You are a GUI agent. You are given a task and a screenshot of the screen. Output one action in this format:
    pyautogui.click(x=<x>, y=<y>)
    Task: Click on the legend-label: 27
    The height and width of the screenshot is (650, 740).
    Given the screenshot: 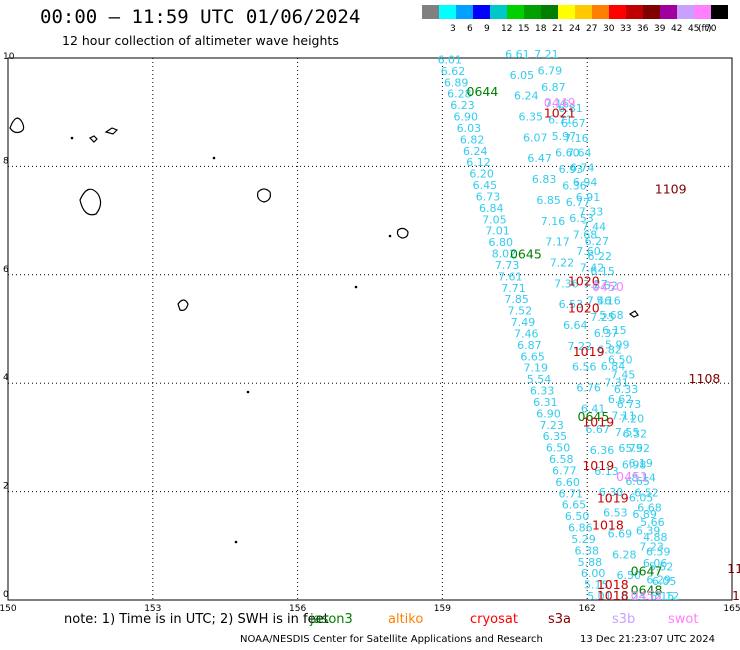 What is the action you would take?
    pyautogui.click(x=592, y=29)
    